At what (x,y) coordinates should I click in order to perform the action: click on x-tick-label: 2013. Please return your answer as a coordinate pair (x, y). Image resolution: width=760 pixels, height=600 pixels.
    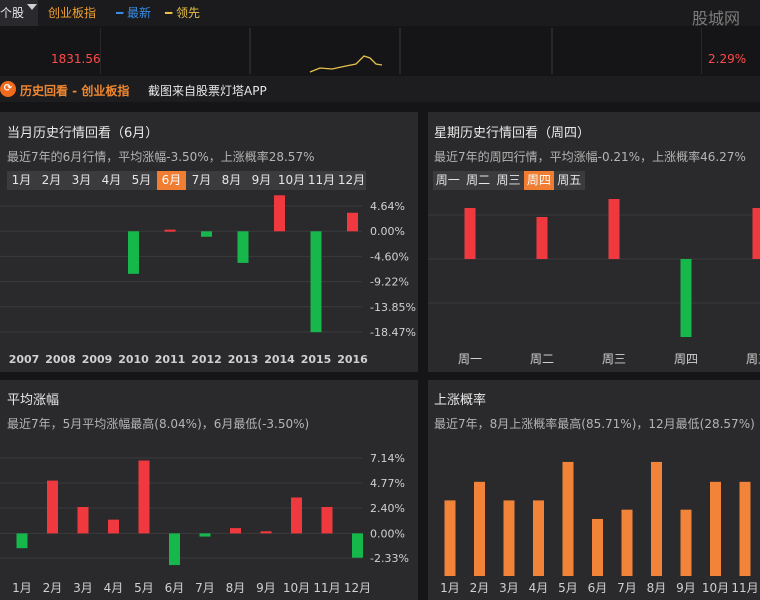
    Looking at the image, I should click on (243, 359).